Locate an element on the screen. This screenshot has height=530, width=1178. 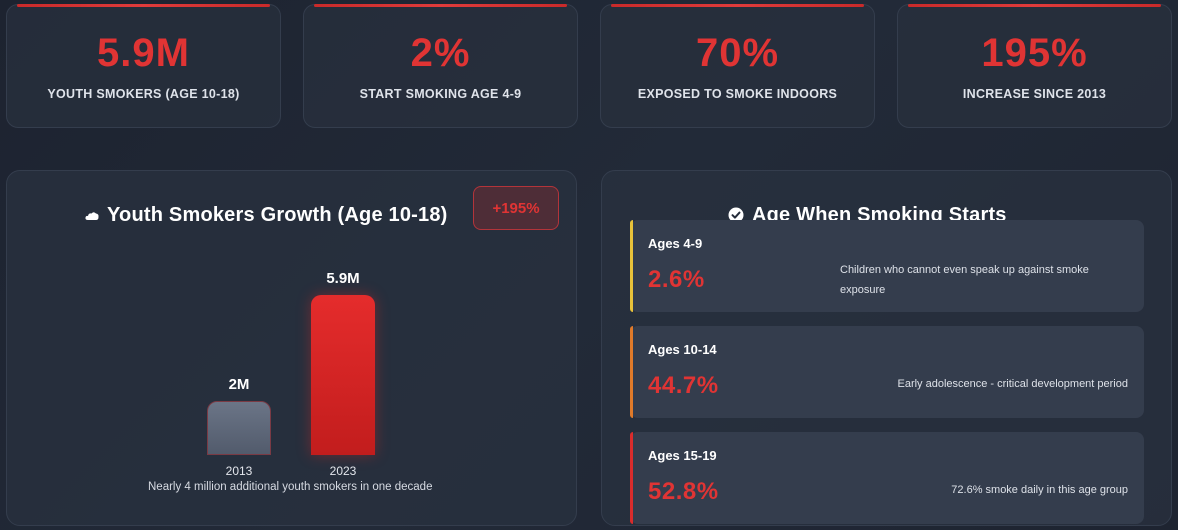
stat-label: YOUTH SMOKERS (AGE 10-18) is located at coordinates (143, 94).